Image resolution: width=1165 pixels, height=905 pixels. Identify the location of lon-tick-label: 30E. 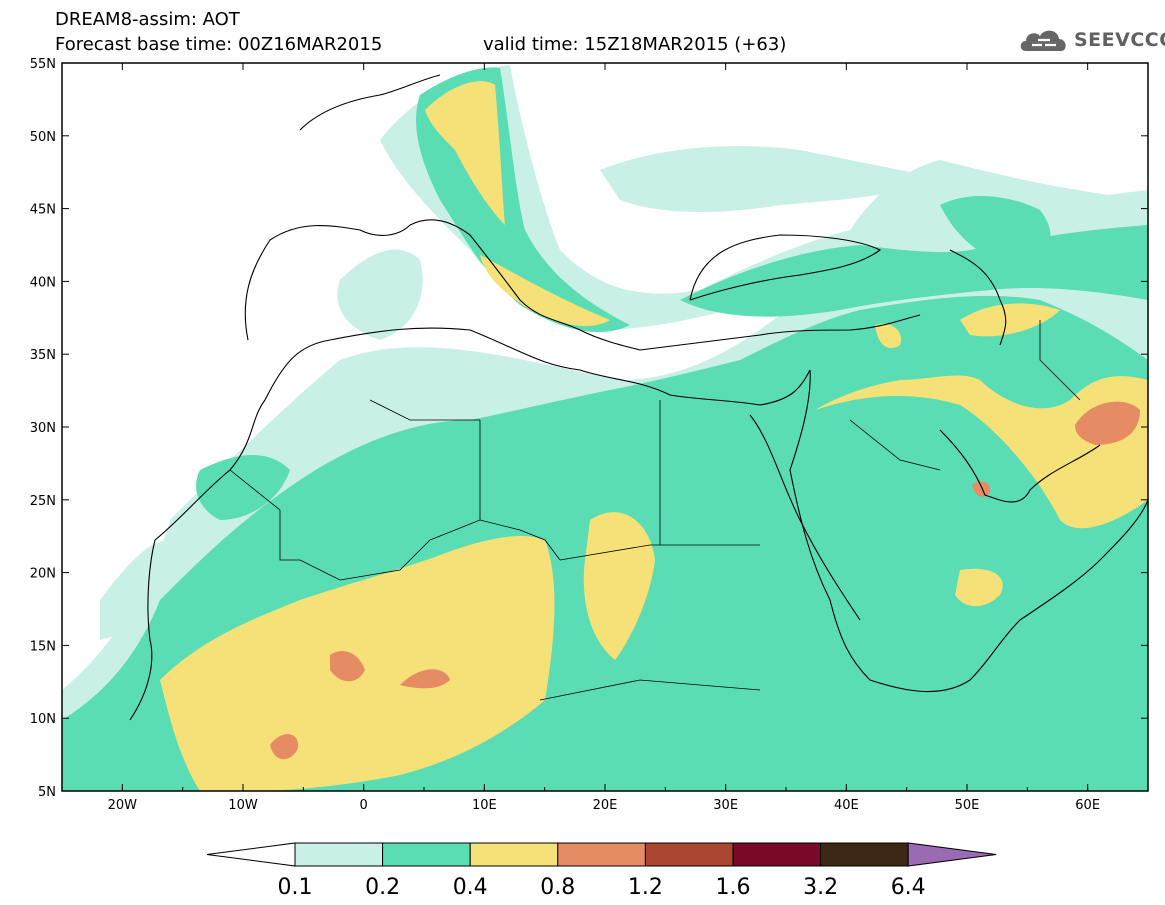
(725, 805).